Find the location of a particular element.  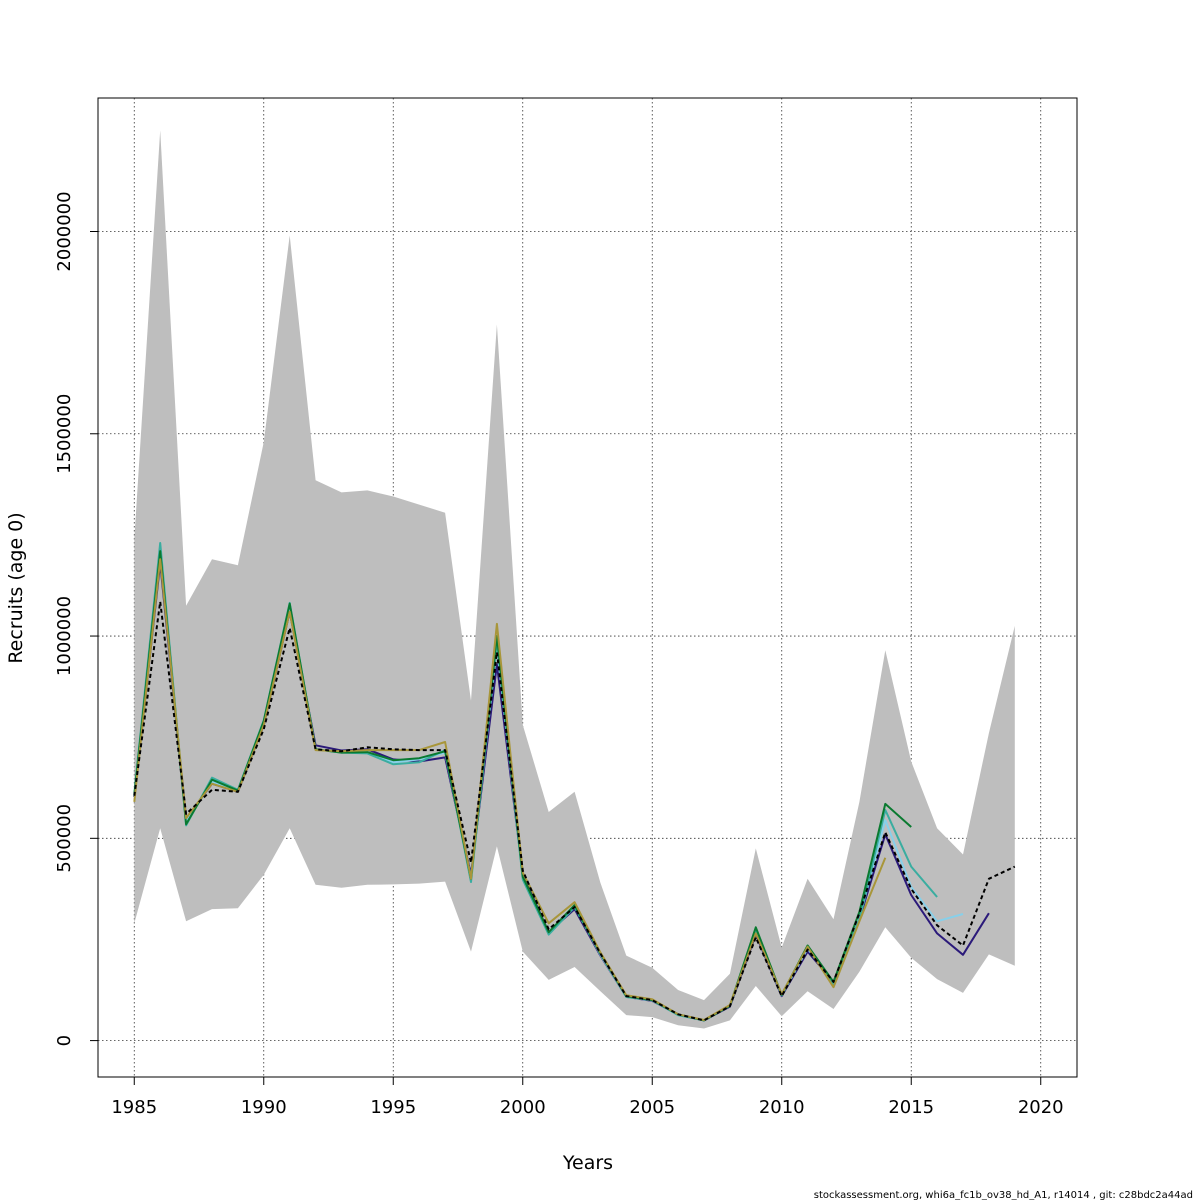

y-tick-label: 0 is located at coordinates (64, 1040).